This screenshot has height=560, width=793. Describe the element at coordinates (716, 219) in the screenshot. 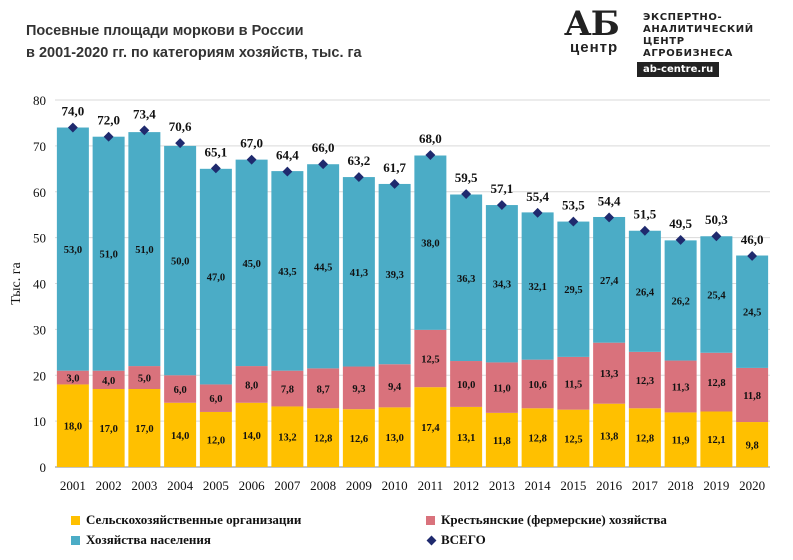

I see `total-label: 50,3` at that location.